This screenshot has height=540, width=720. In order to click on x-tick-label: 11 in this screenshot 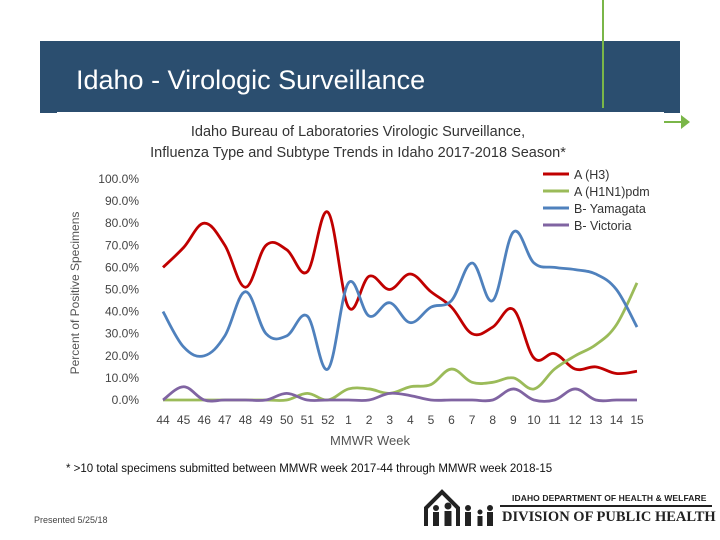, I will do `click(554, 420)`.